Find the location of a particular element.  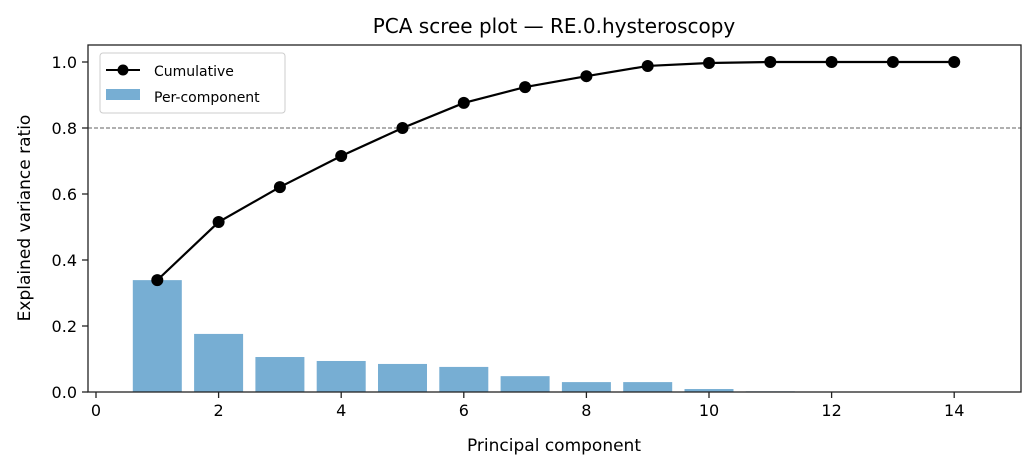

chart-title: PCA scree plot — RE.0.hysteroscopy is located at coordinates (554, 26).